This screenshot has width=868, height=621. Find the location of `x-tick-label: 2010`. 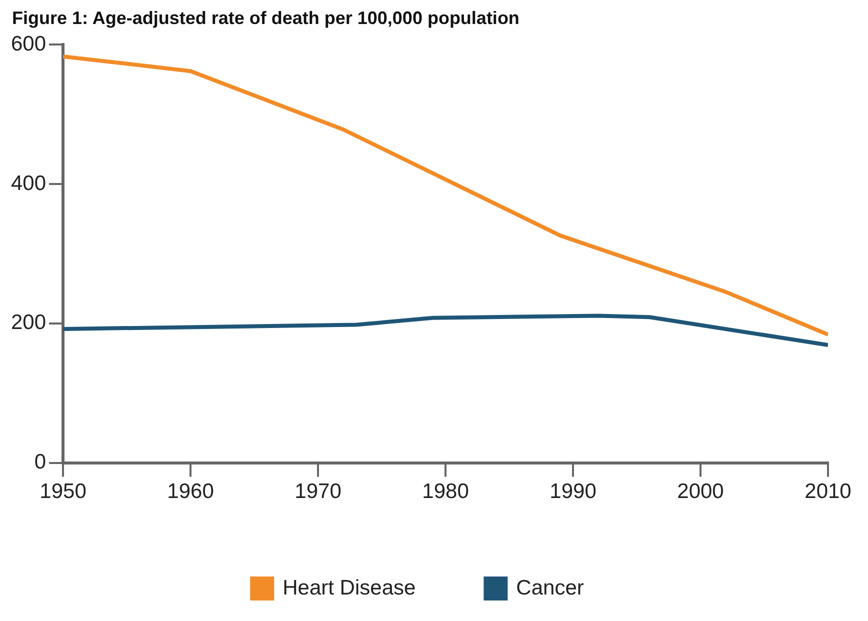

x-tick-label: 2010 is located at coordinates (828, 492).